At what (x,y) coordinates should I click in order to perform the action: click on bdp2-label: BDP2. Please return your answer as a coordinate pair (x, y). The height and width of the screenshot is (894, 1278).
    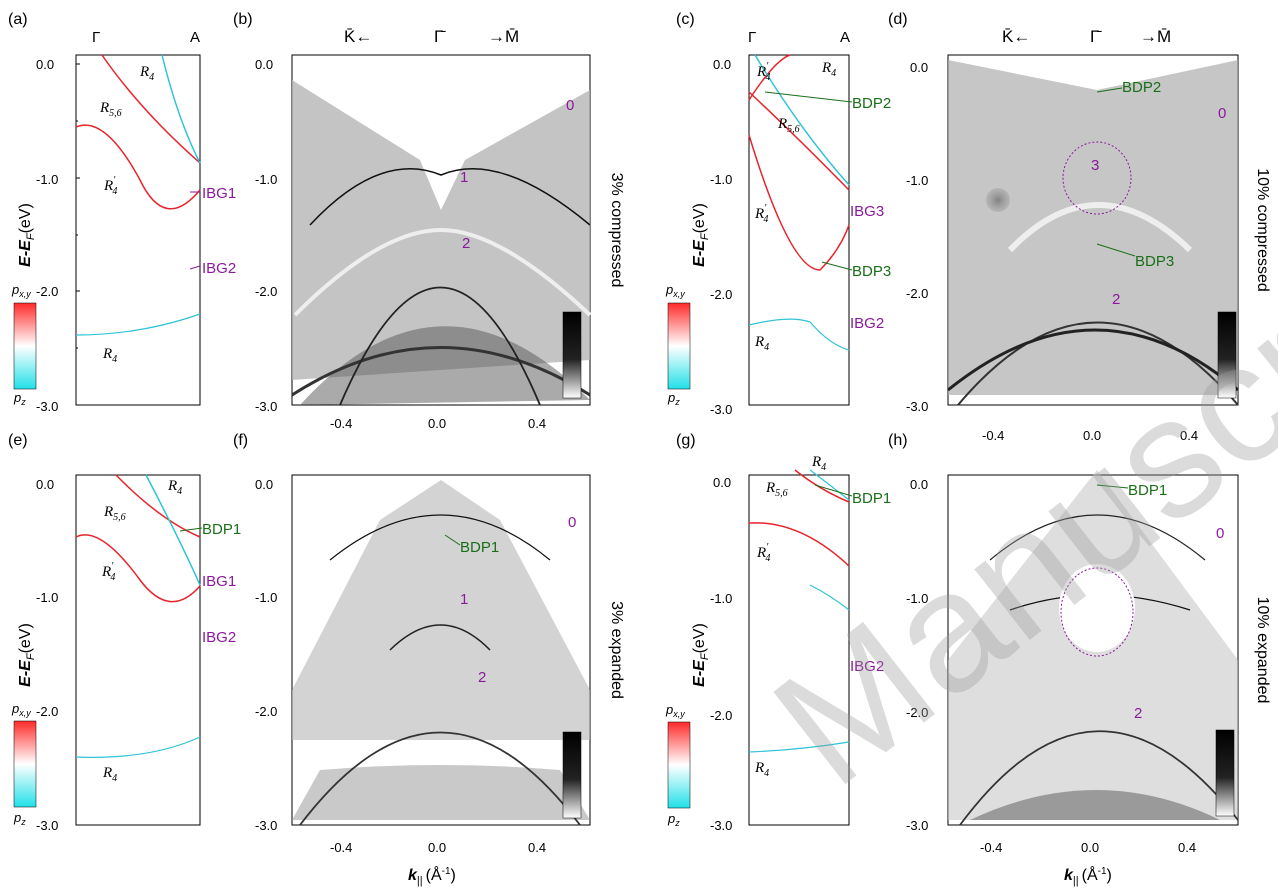
    Looking at the image, I should click on (1141, 87).